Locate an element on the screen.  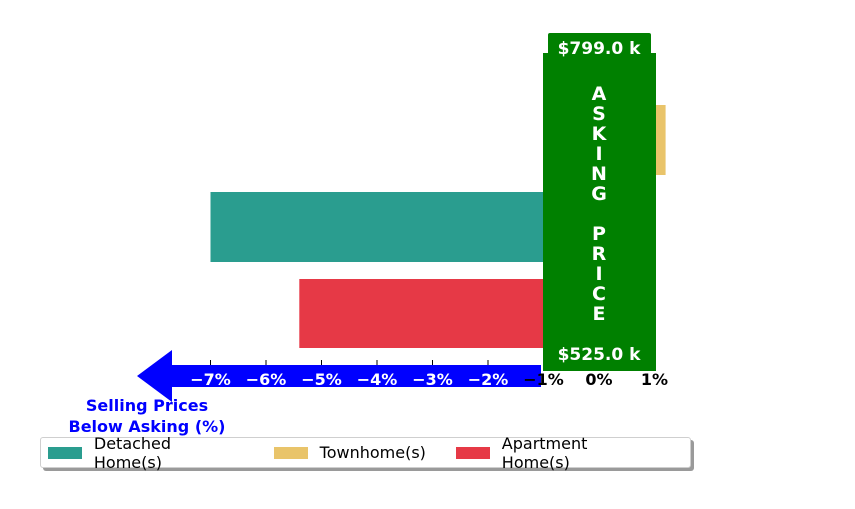
x-tick-label: −3% is located at coordinates (432, 379).